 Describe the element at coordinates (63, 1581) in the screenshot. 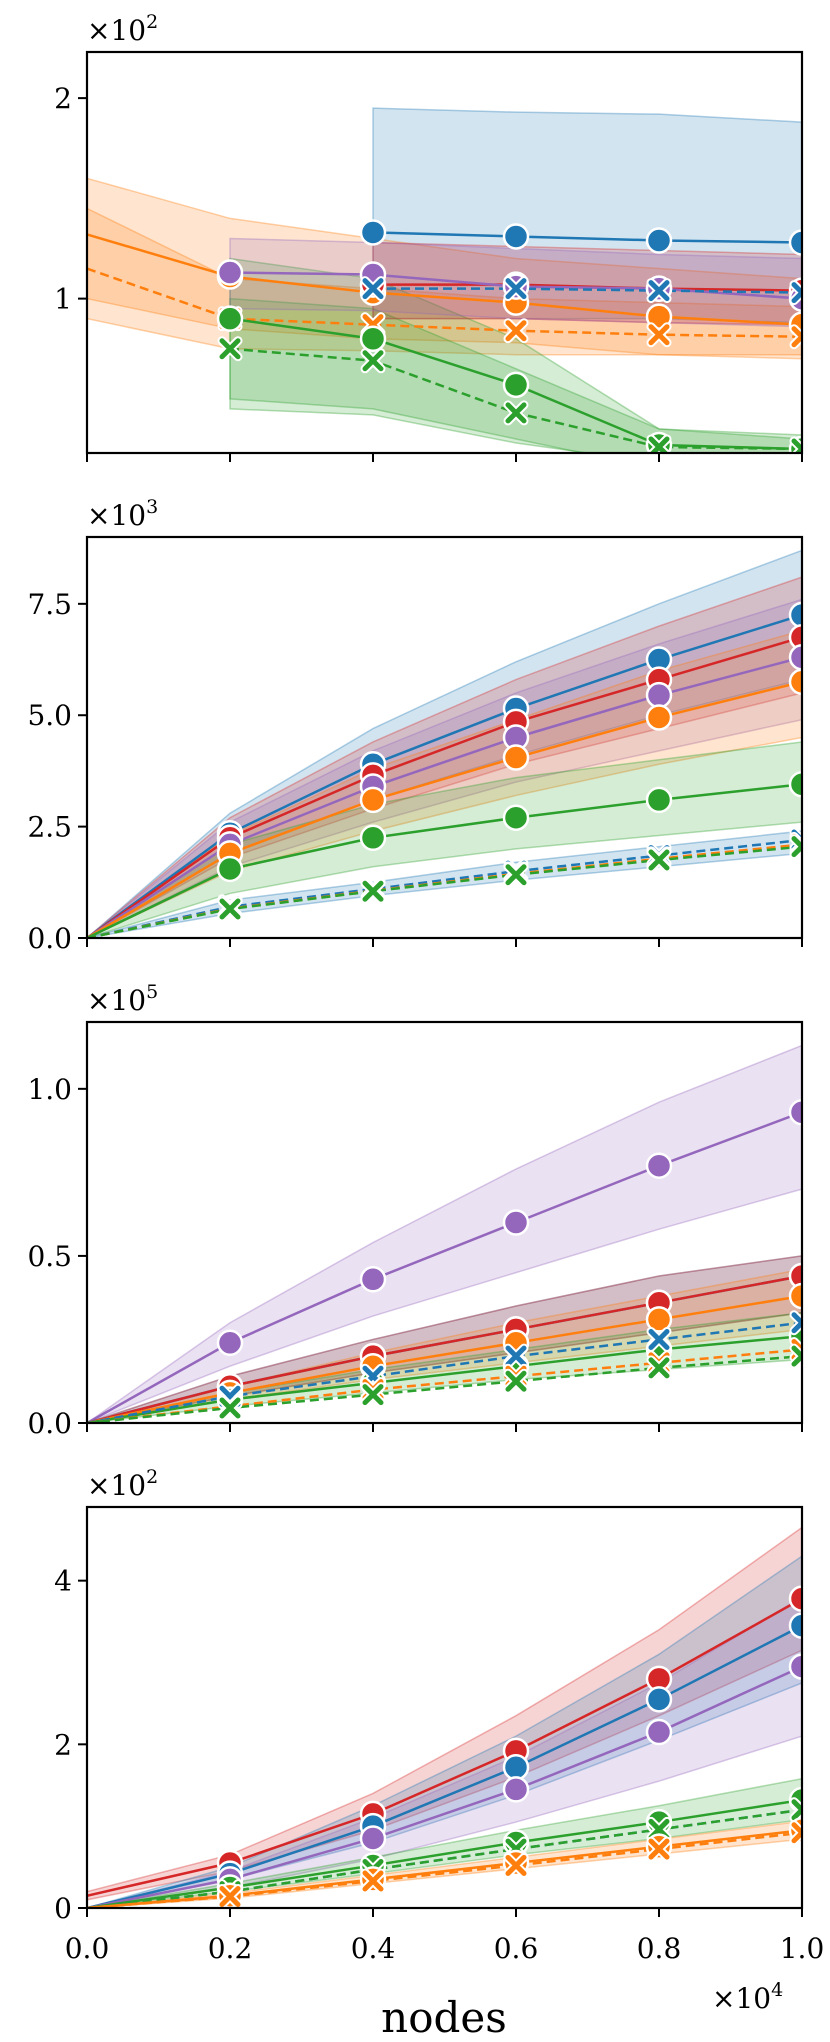

I see `y-tick-label: 4` at that location.